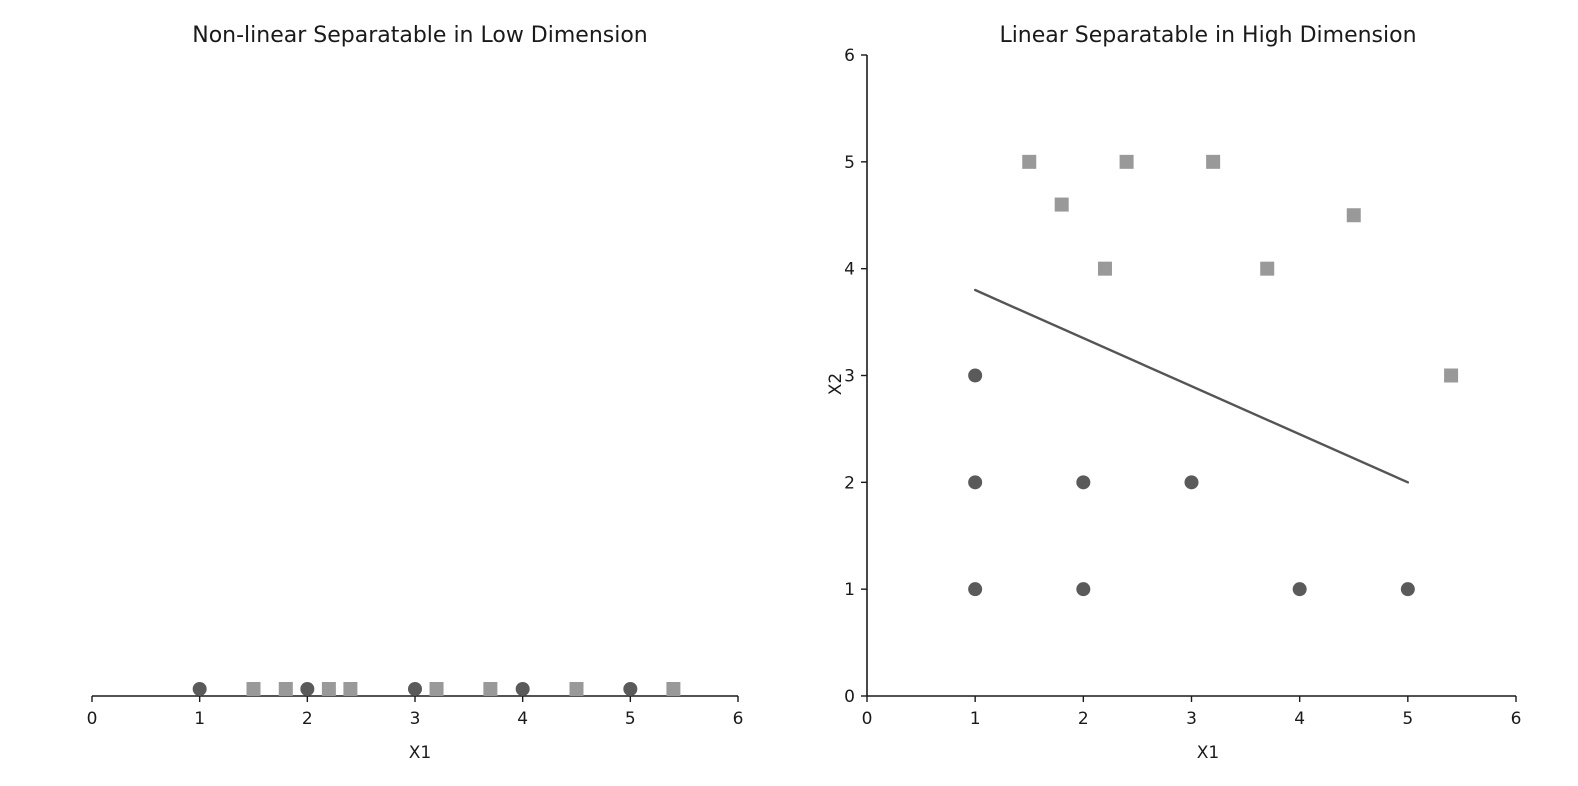 The height and width of the screenshot is (786, 1578). I want to click on y-tick-label: 1, so click(849, 590).